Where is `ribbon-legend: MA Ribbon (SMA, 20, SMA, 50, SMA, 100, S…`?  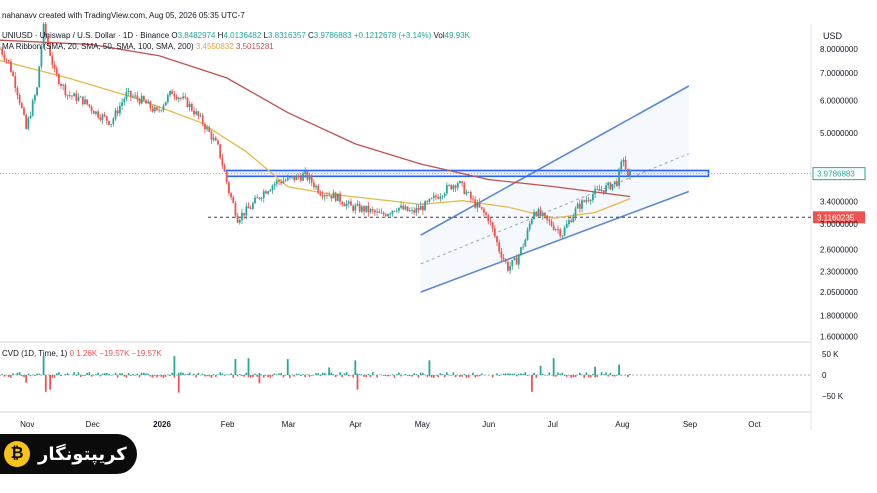
ribbon-legend: MA Ribbon (SMA, 20, SMA, 50, SMA, 100, S… is located at coordinates (138, 46).